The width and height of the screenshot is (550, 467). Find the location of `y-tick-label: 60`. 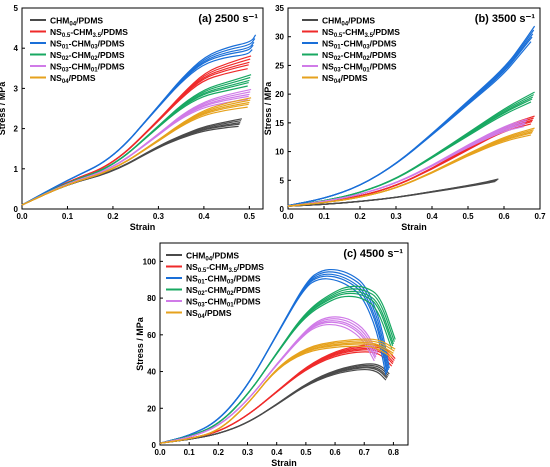

y-tick-label: 60 is located at coordinates (151, 335).